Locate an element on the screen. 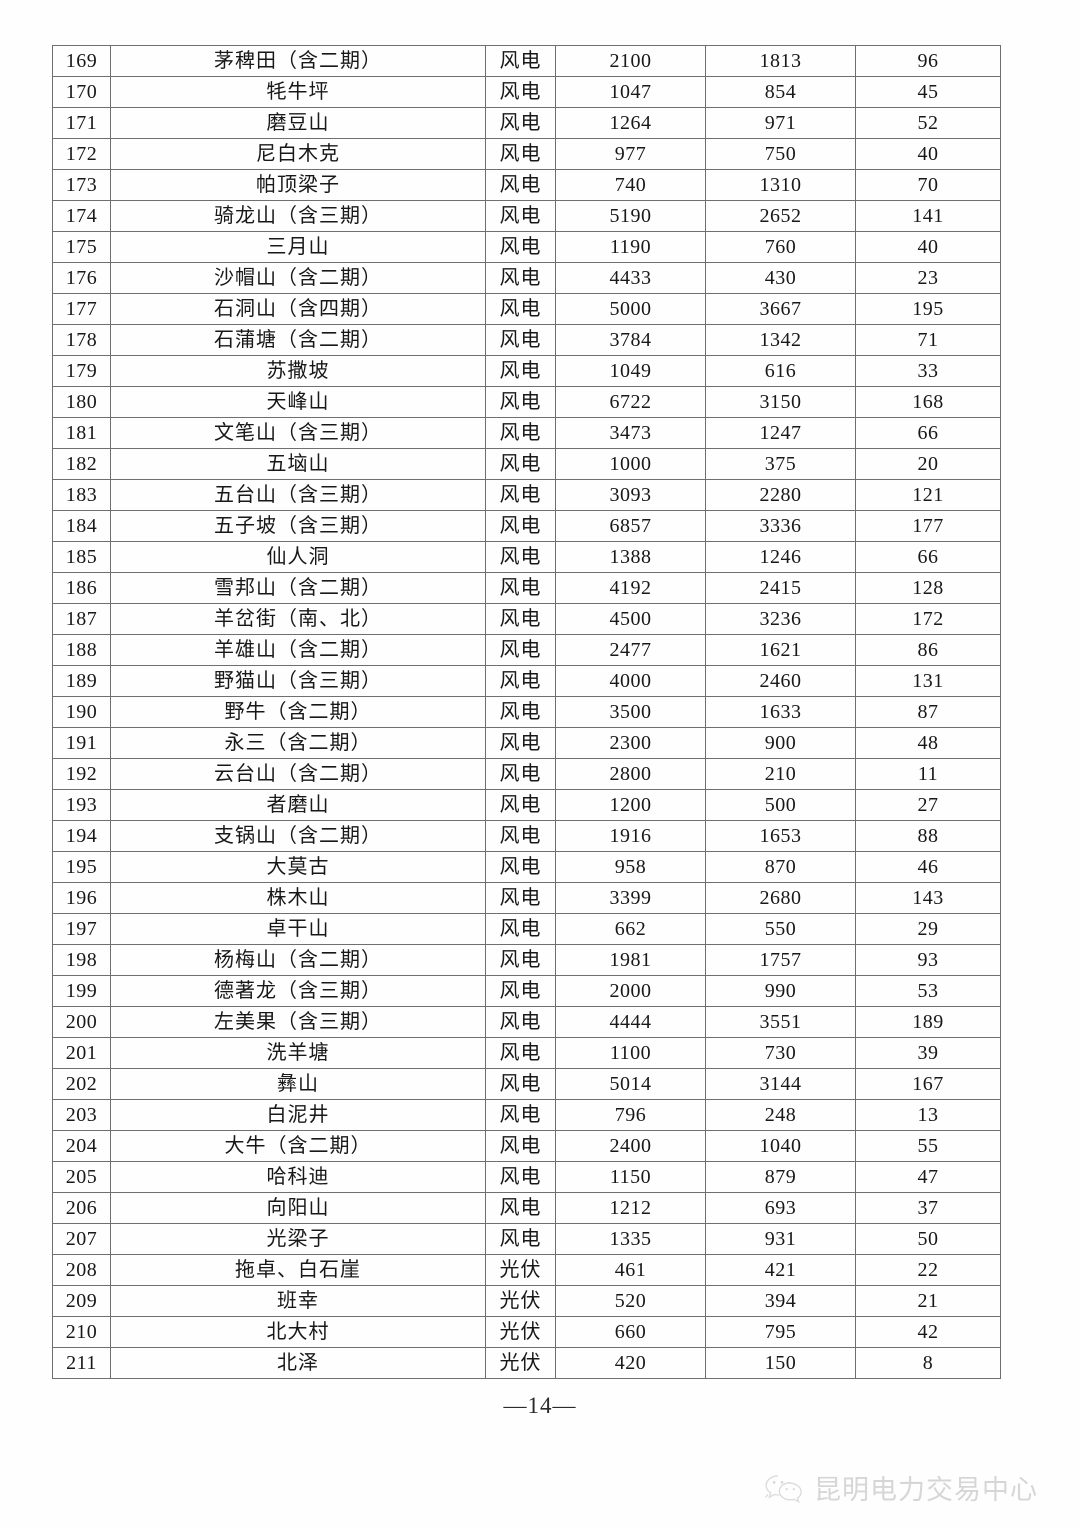  cell-name: 大牛（含二期） is located at coordinates (298, 1146).